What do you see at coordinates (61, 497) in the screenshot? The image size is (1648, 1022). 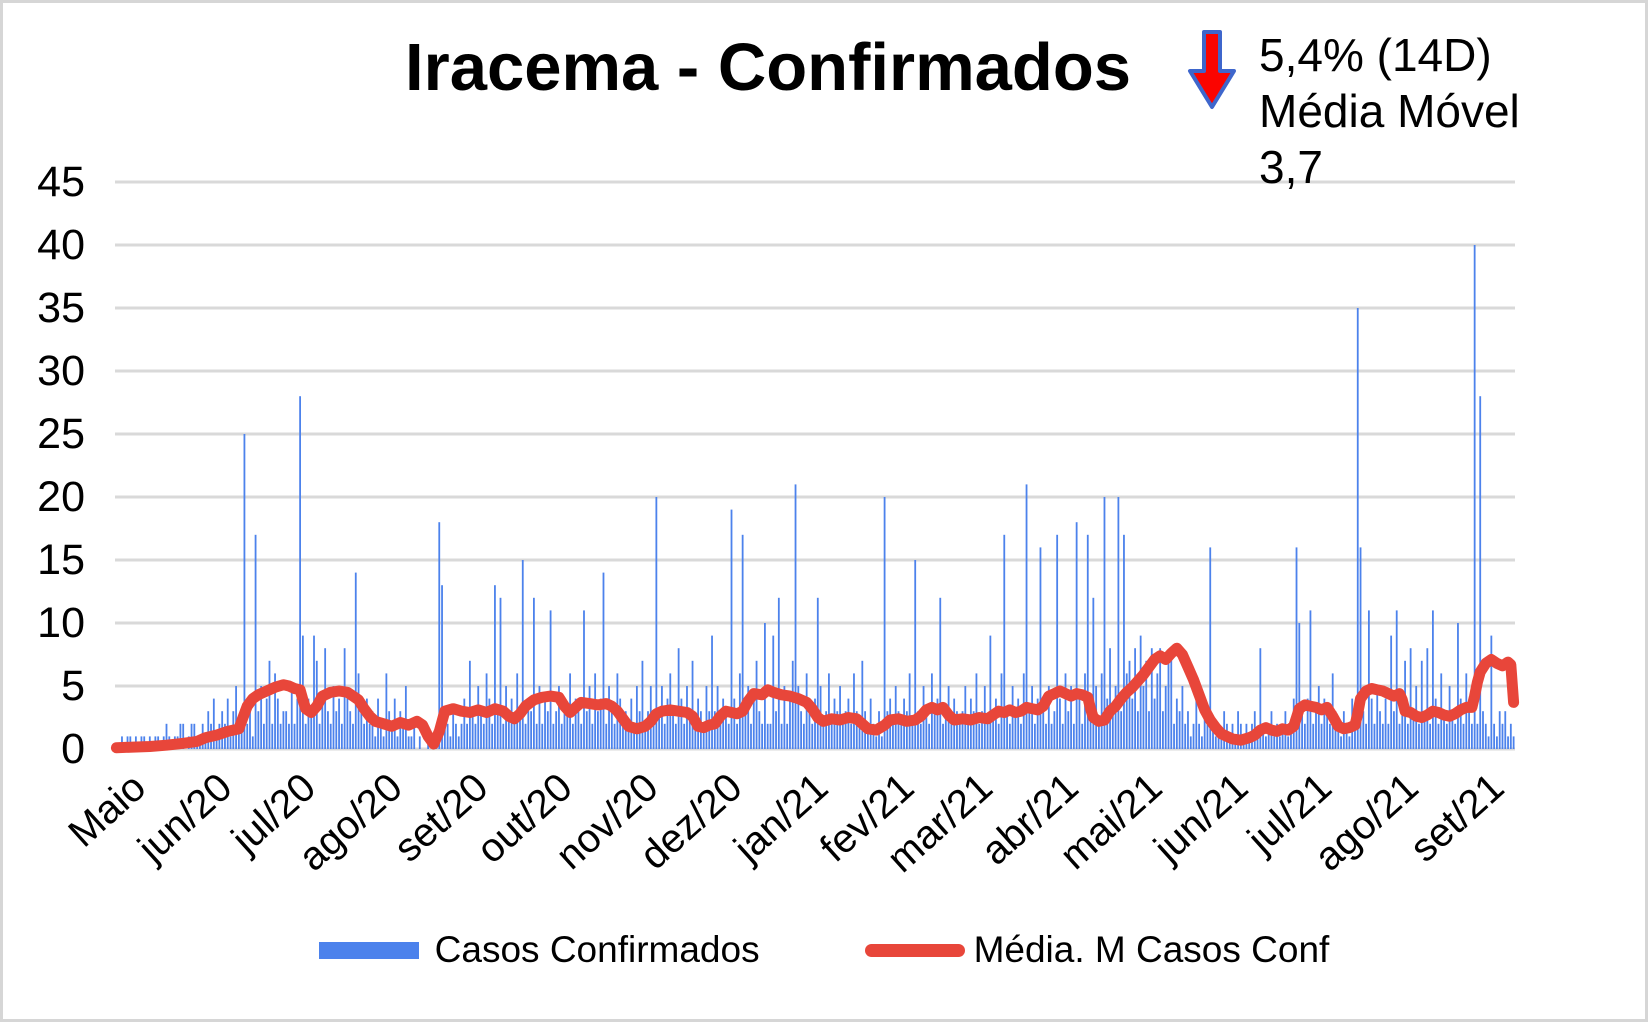 I see `y-axis-label-20: 20` at bounding box center [61, 497].